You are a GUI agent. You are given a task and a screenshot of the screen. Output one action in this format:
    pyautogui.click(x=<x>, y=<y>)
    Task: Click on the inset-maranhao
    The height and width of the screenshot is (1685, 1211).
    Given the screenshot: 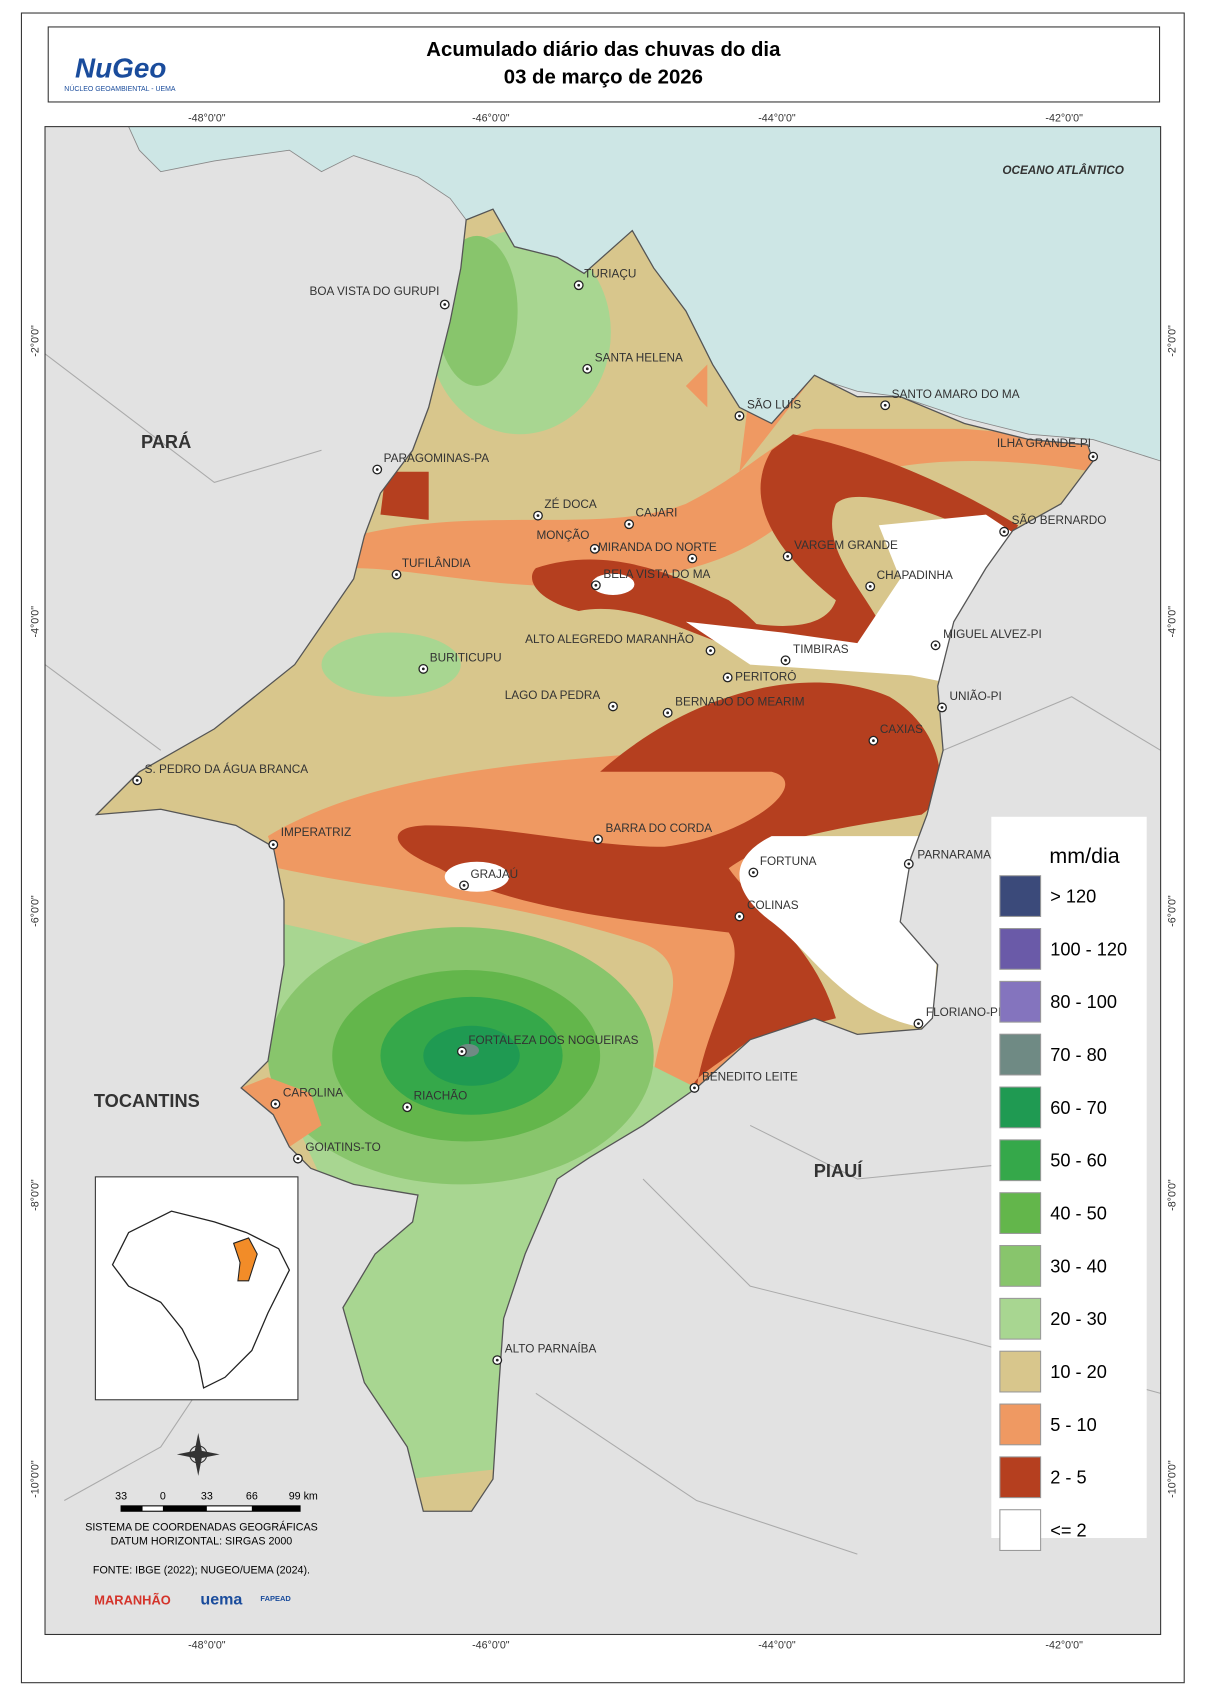 What is the action you would take?
    pyautogui.click(x=245, y=1259)
    